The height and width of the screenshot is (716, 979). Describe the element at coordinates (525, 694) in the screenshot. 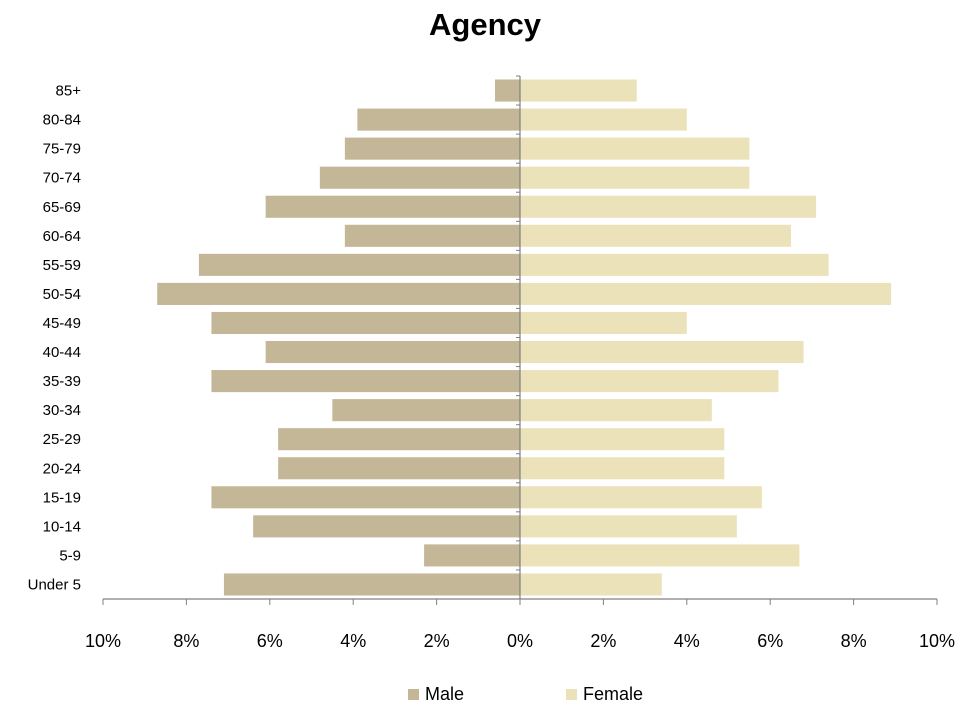

I see `legend: Male Female` at that location.